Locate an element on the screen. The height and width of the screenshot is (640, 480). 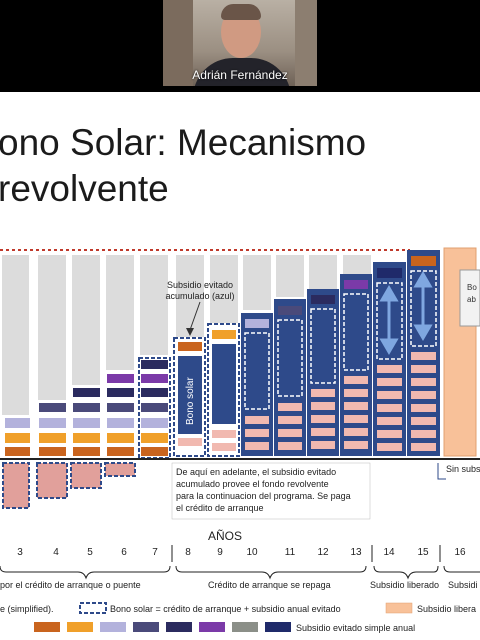
year-15: 15 is located at coordinates (423, 552).